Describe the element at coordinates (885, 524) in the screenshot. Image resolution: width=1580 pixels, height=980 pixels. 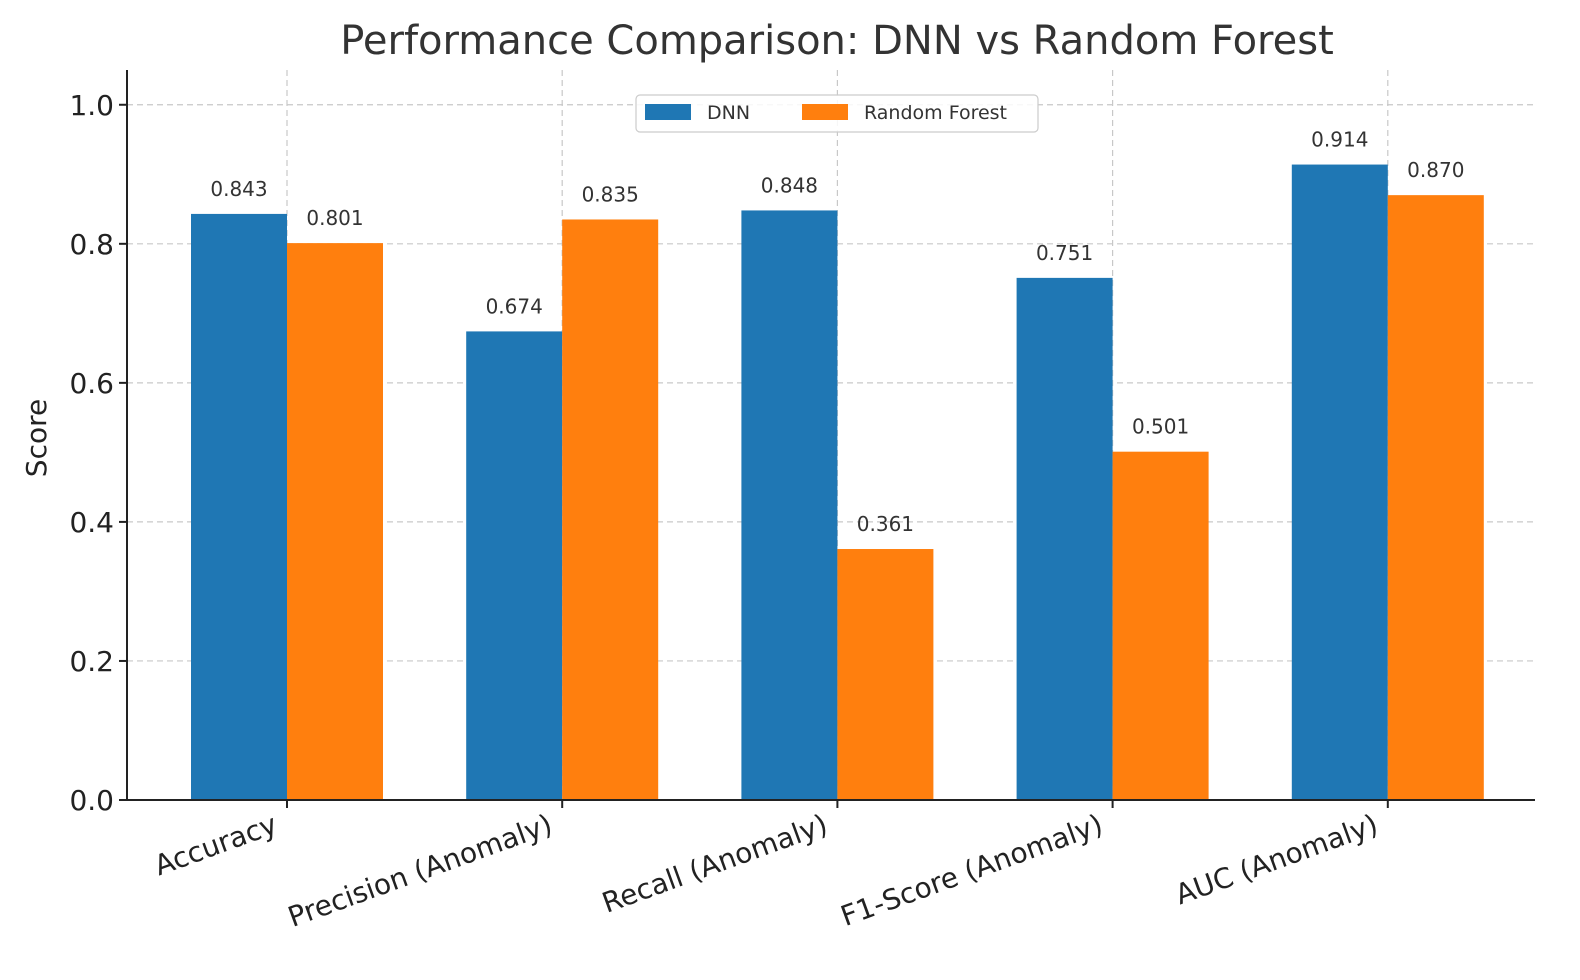
I see `value-label: 0.361` at that location.